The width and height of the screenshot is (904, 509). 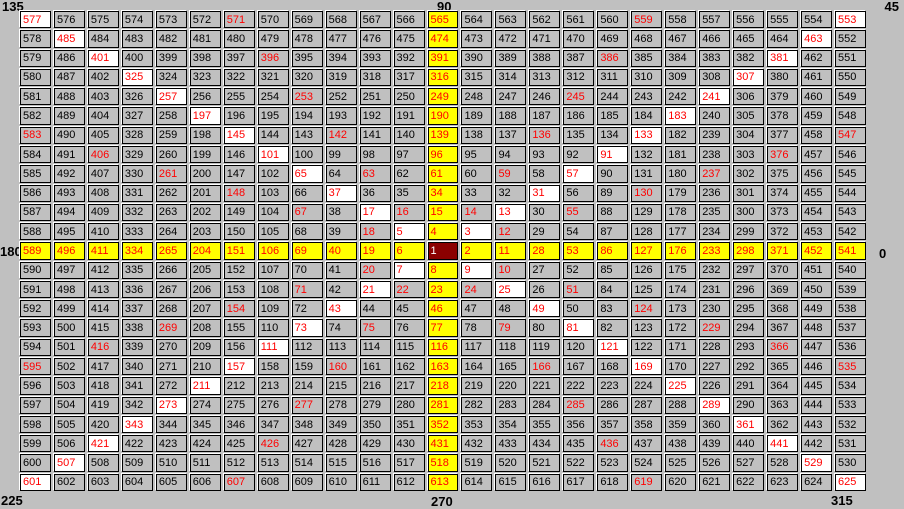 I want to click on grid-cell: 250, so click(x=409, y=97).